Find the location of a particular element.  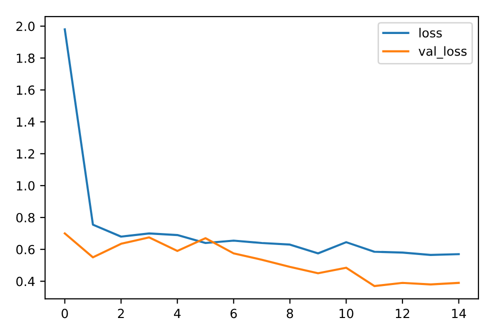

y-tick-label: 0.4 is located at coordinates (25, 281).